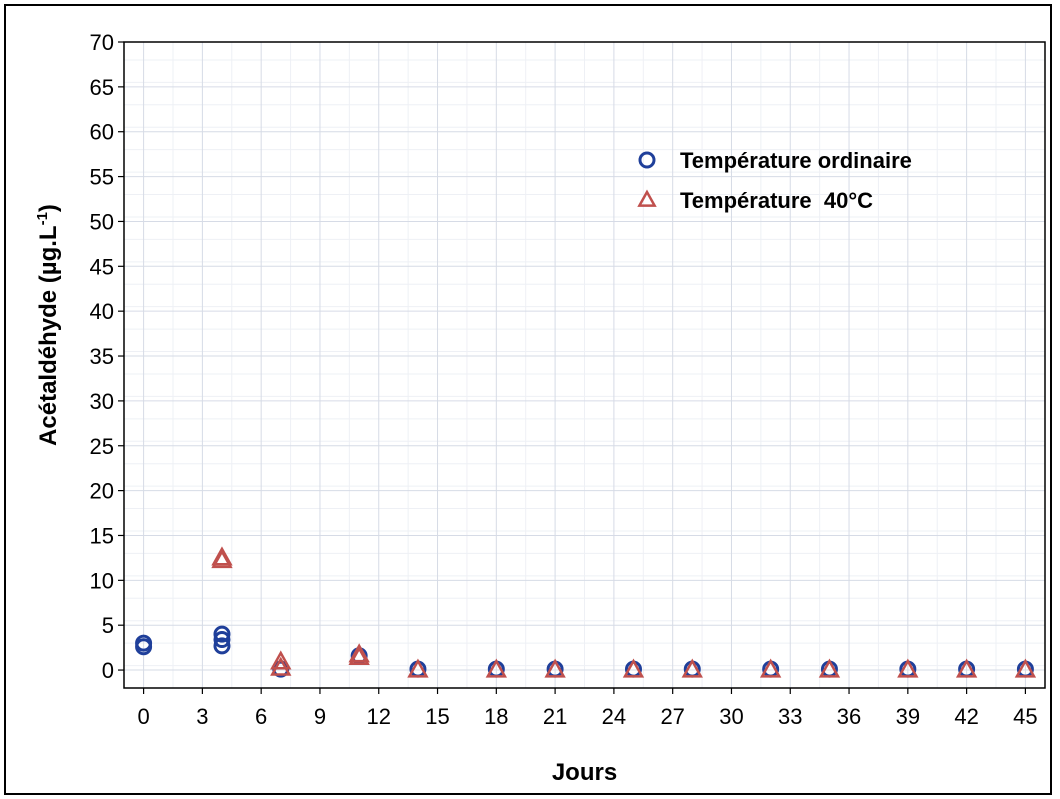 The width and height of the screenshot is (1060, 799). Describe the element at coordinates (108, 625) in the screenshot. I see `y-tick-label: 5` at that location.